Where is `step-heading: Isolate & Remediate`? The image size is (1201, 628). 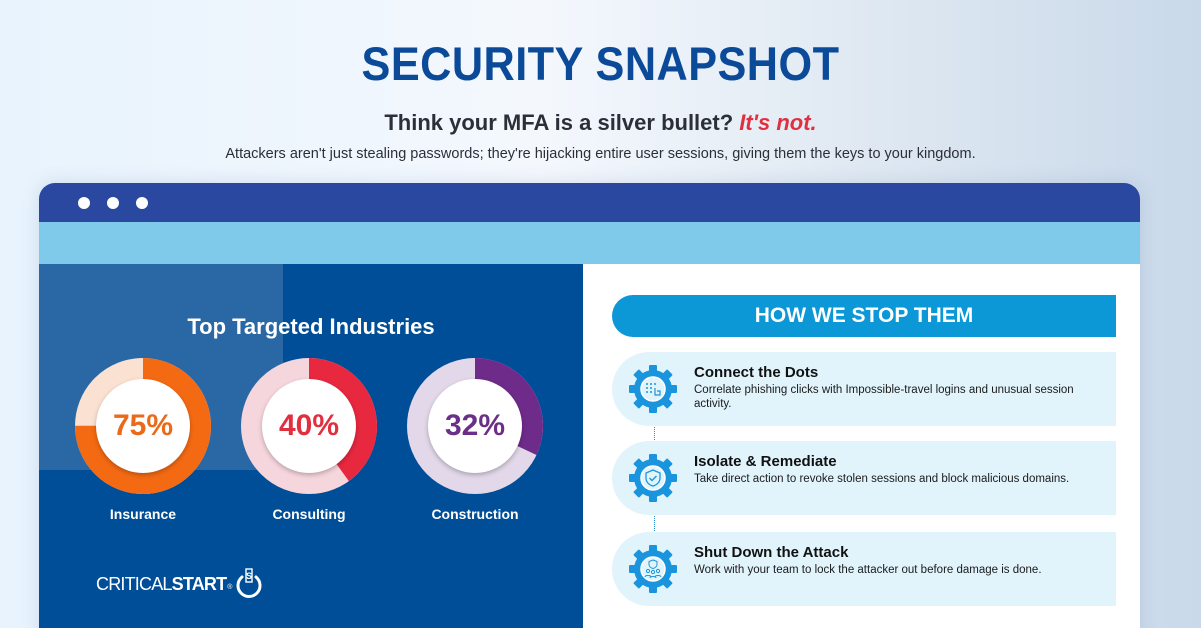 step-heading: Isolate & Remediate is located at coordinates (765, 461).